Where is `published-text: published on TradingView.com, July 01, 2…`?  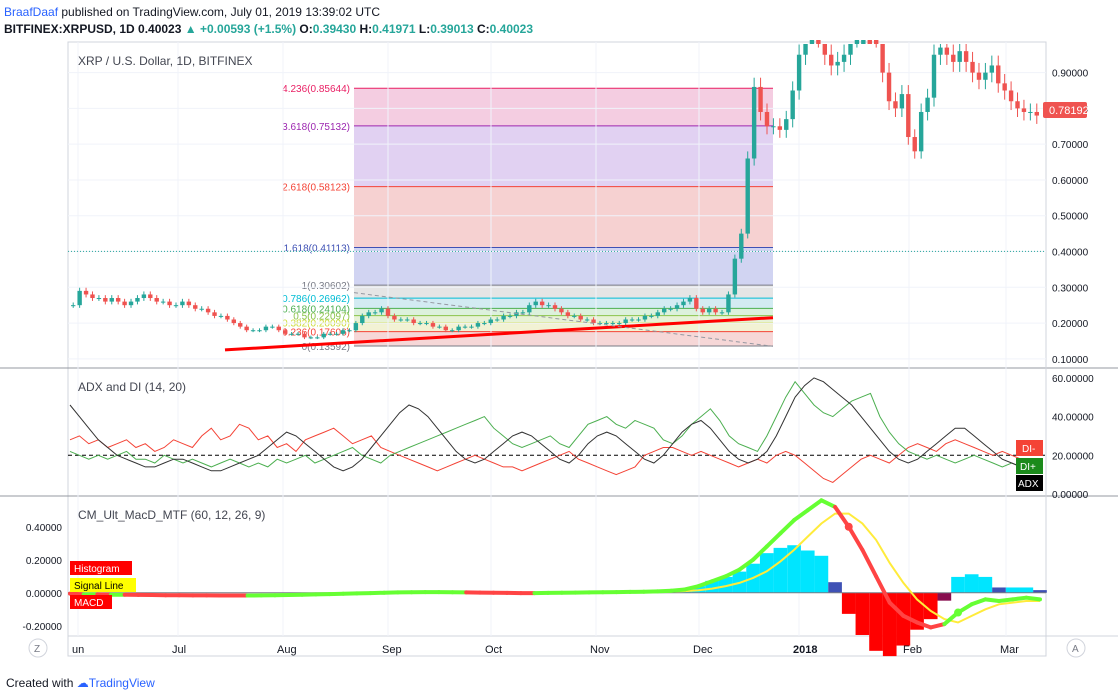
published-text: published on TradingView.com, July 01, 2… is located at coordinates (221, 12).